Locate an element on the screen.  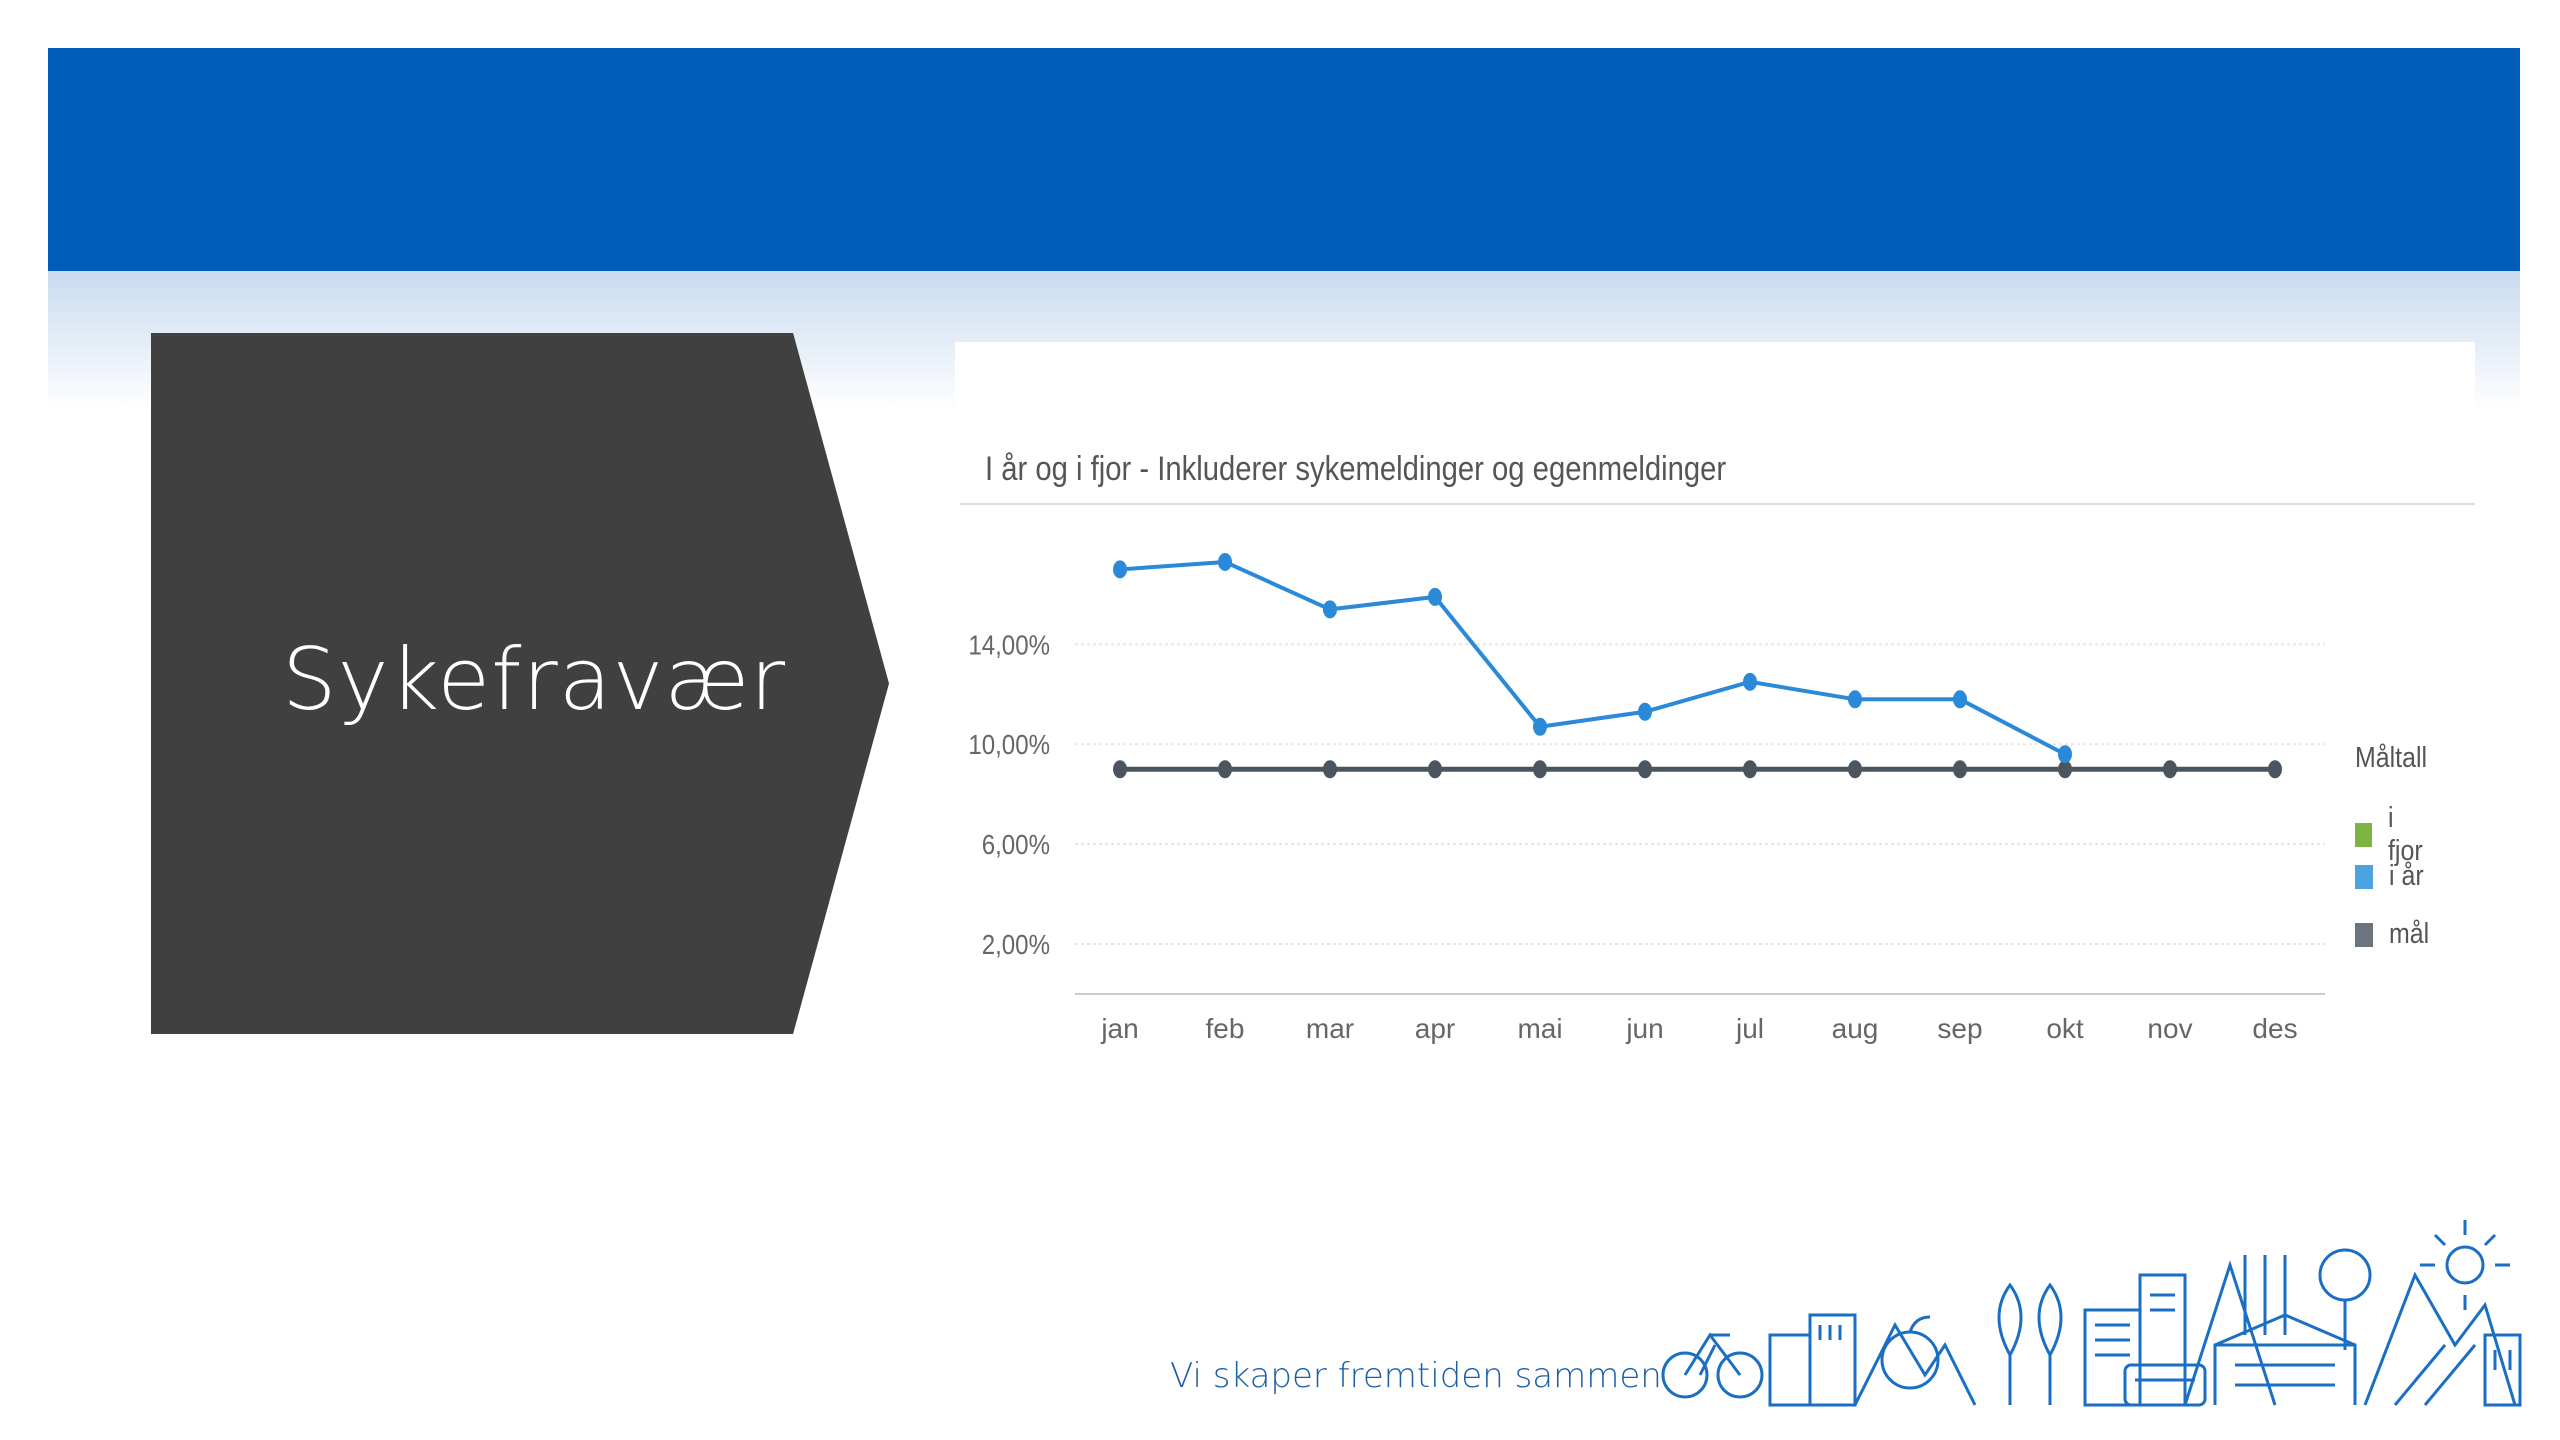
x-tick-label: apr is located at coordinates (1435, 1028).